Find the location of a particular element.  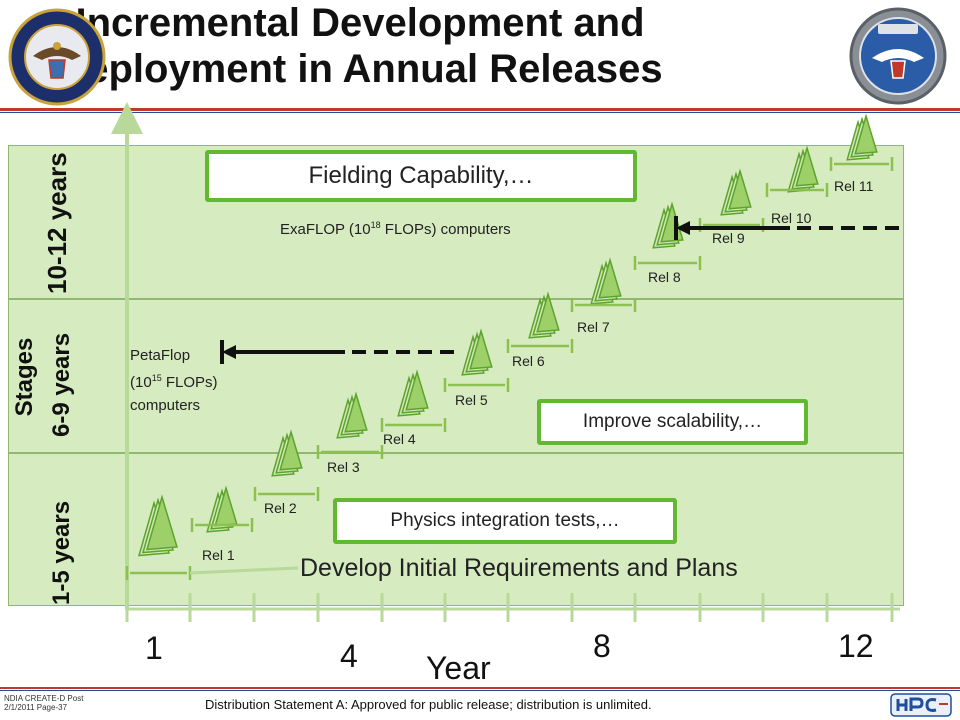

petaflop-line-2: (1015 FLOPs) is located at coordinates (174, 380).